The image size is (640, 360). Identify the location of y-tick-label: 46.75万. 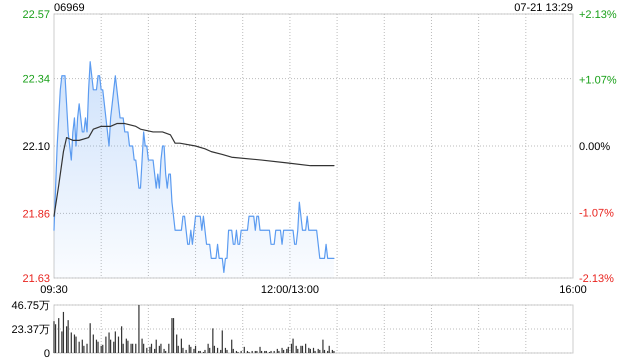
(30, 306).